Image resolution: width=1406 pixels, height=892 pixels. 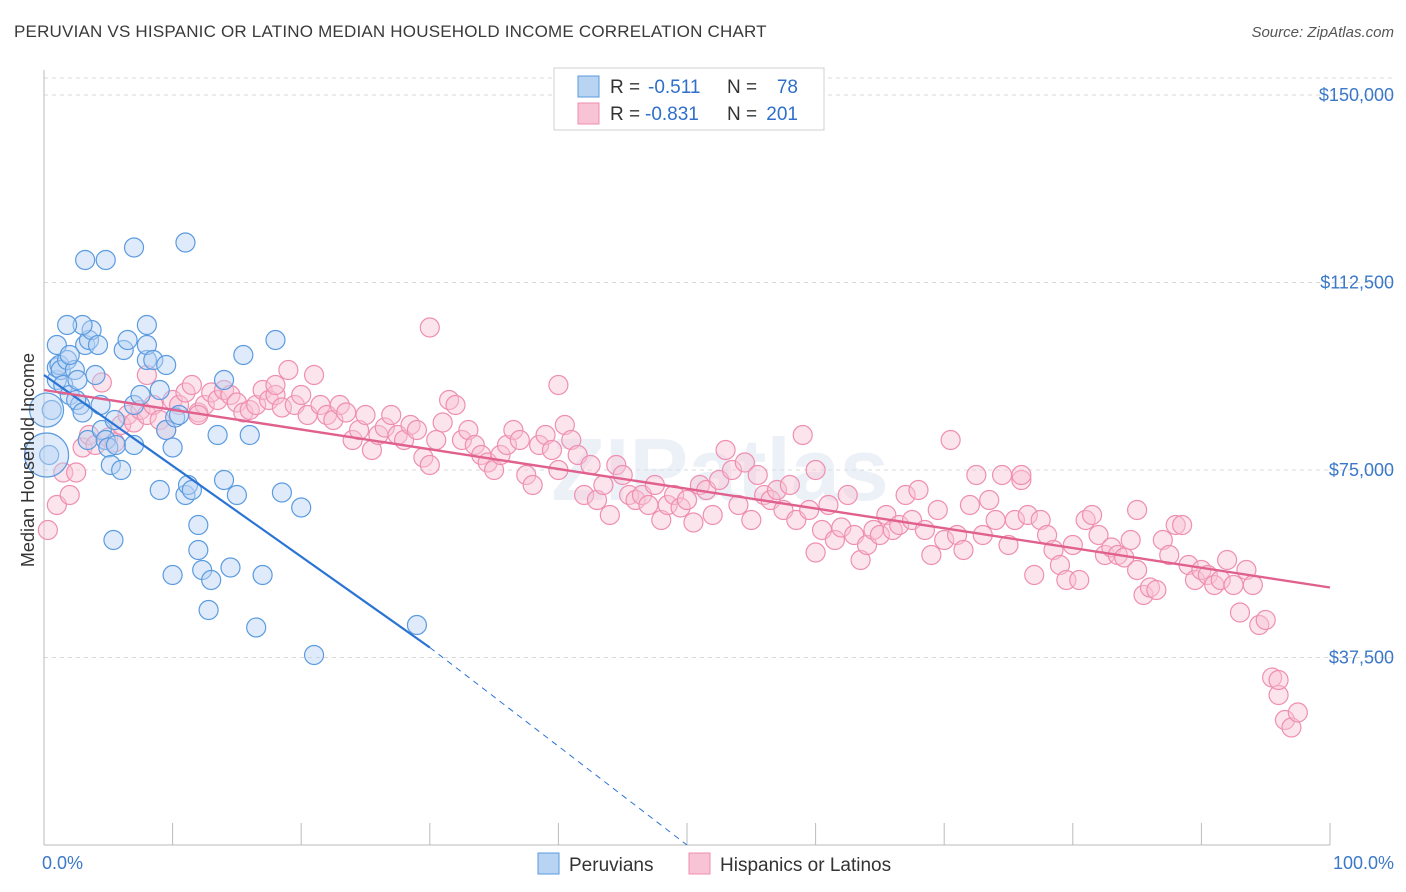 I want to click on legend-n-blue: 78, so click(x=787, y=87).